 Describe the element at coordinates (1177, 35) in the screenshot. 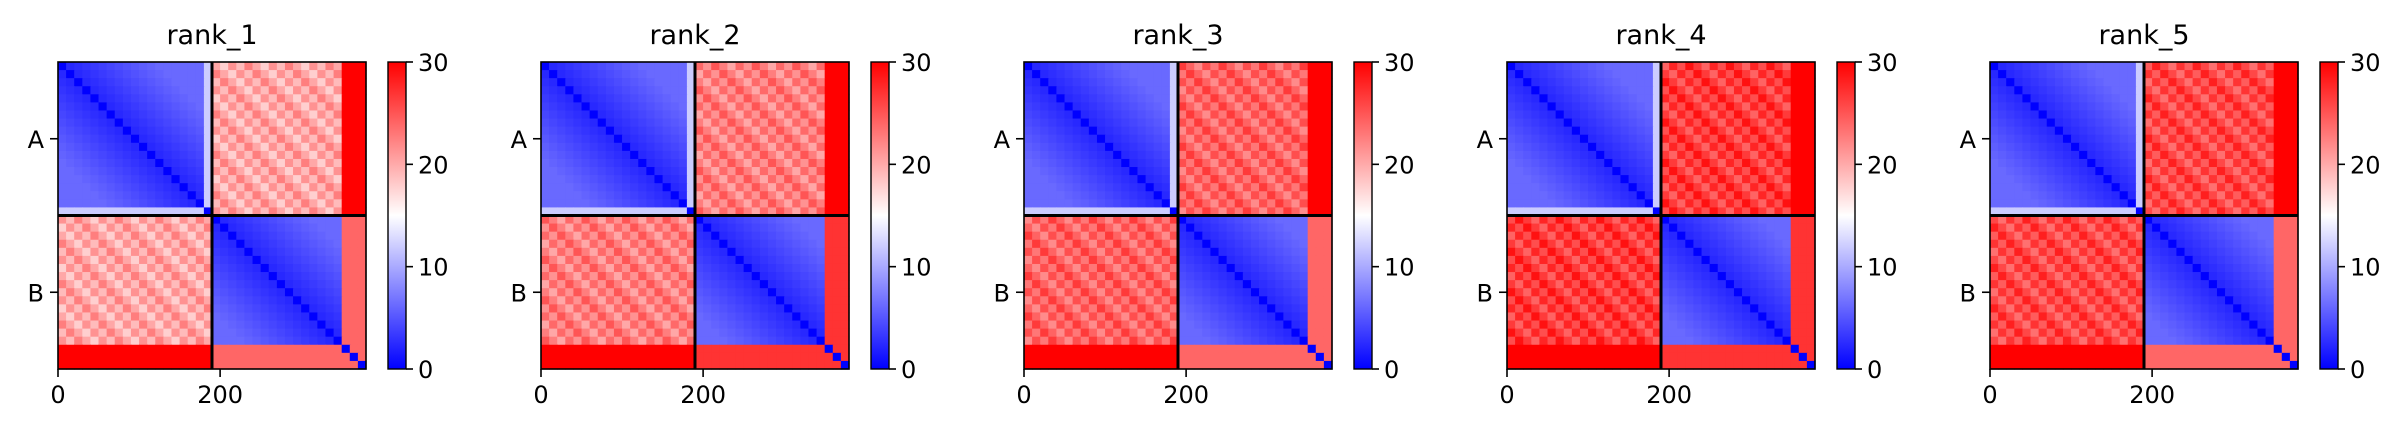

I see `panel-title: rank_3` at that location.